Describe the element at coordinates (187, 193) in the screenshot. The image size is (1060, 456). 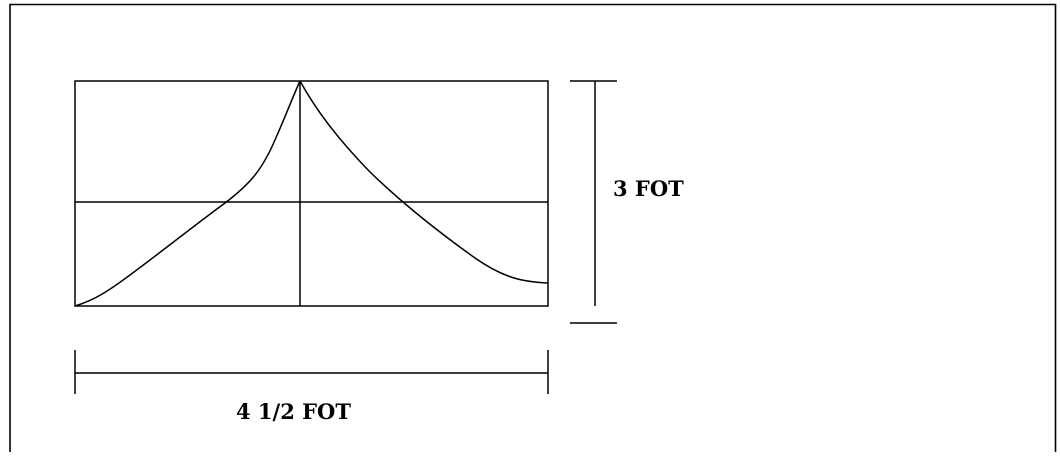
I see `left-curve` at that location.